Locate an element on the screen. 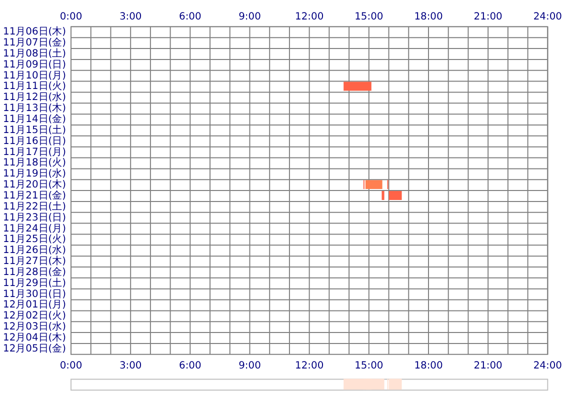 The width and height of the screenshot is (570, 400). y-tick-label: 11月26日(水) is located at coordinates (34, 250).